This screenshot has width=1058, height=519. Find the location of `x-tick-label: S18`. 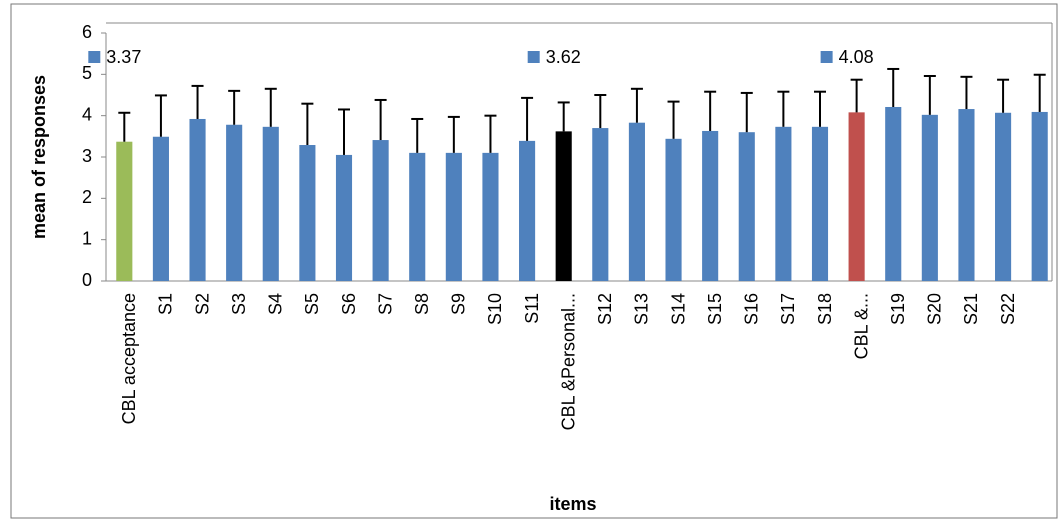

x-tick-label: S18 is located at coordinates (825, 309).